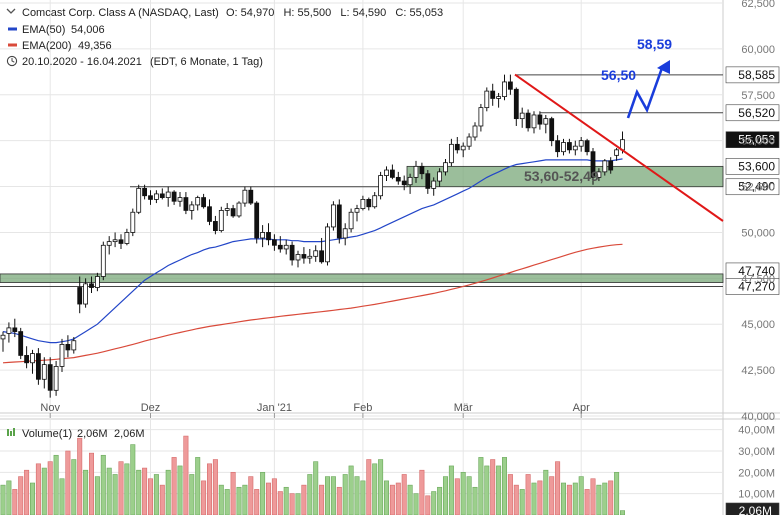 The image size is (780, 520). I want to click on price-tick-label: 57,500, so click(758, 96).